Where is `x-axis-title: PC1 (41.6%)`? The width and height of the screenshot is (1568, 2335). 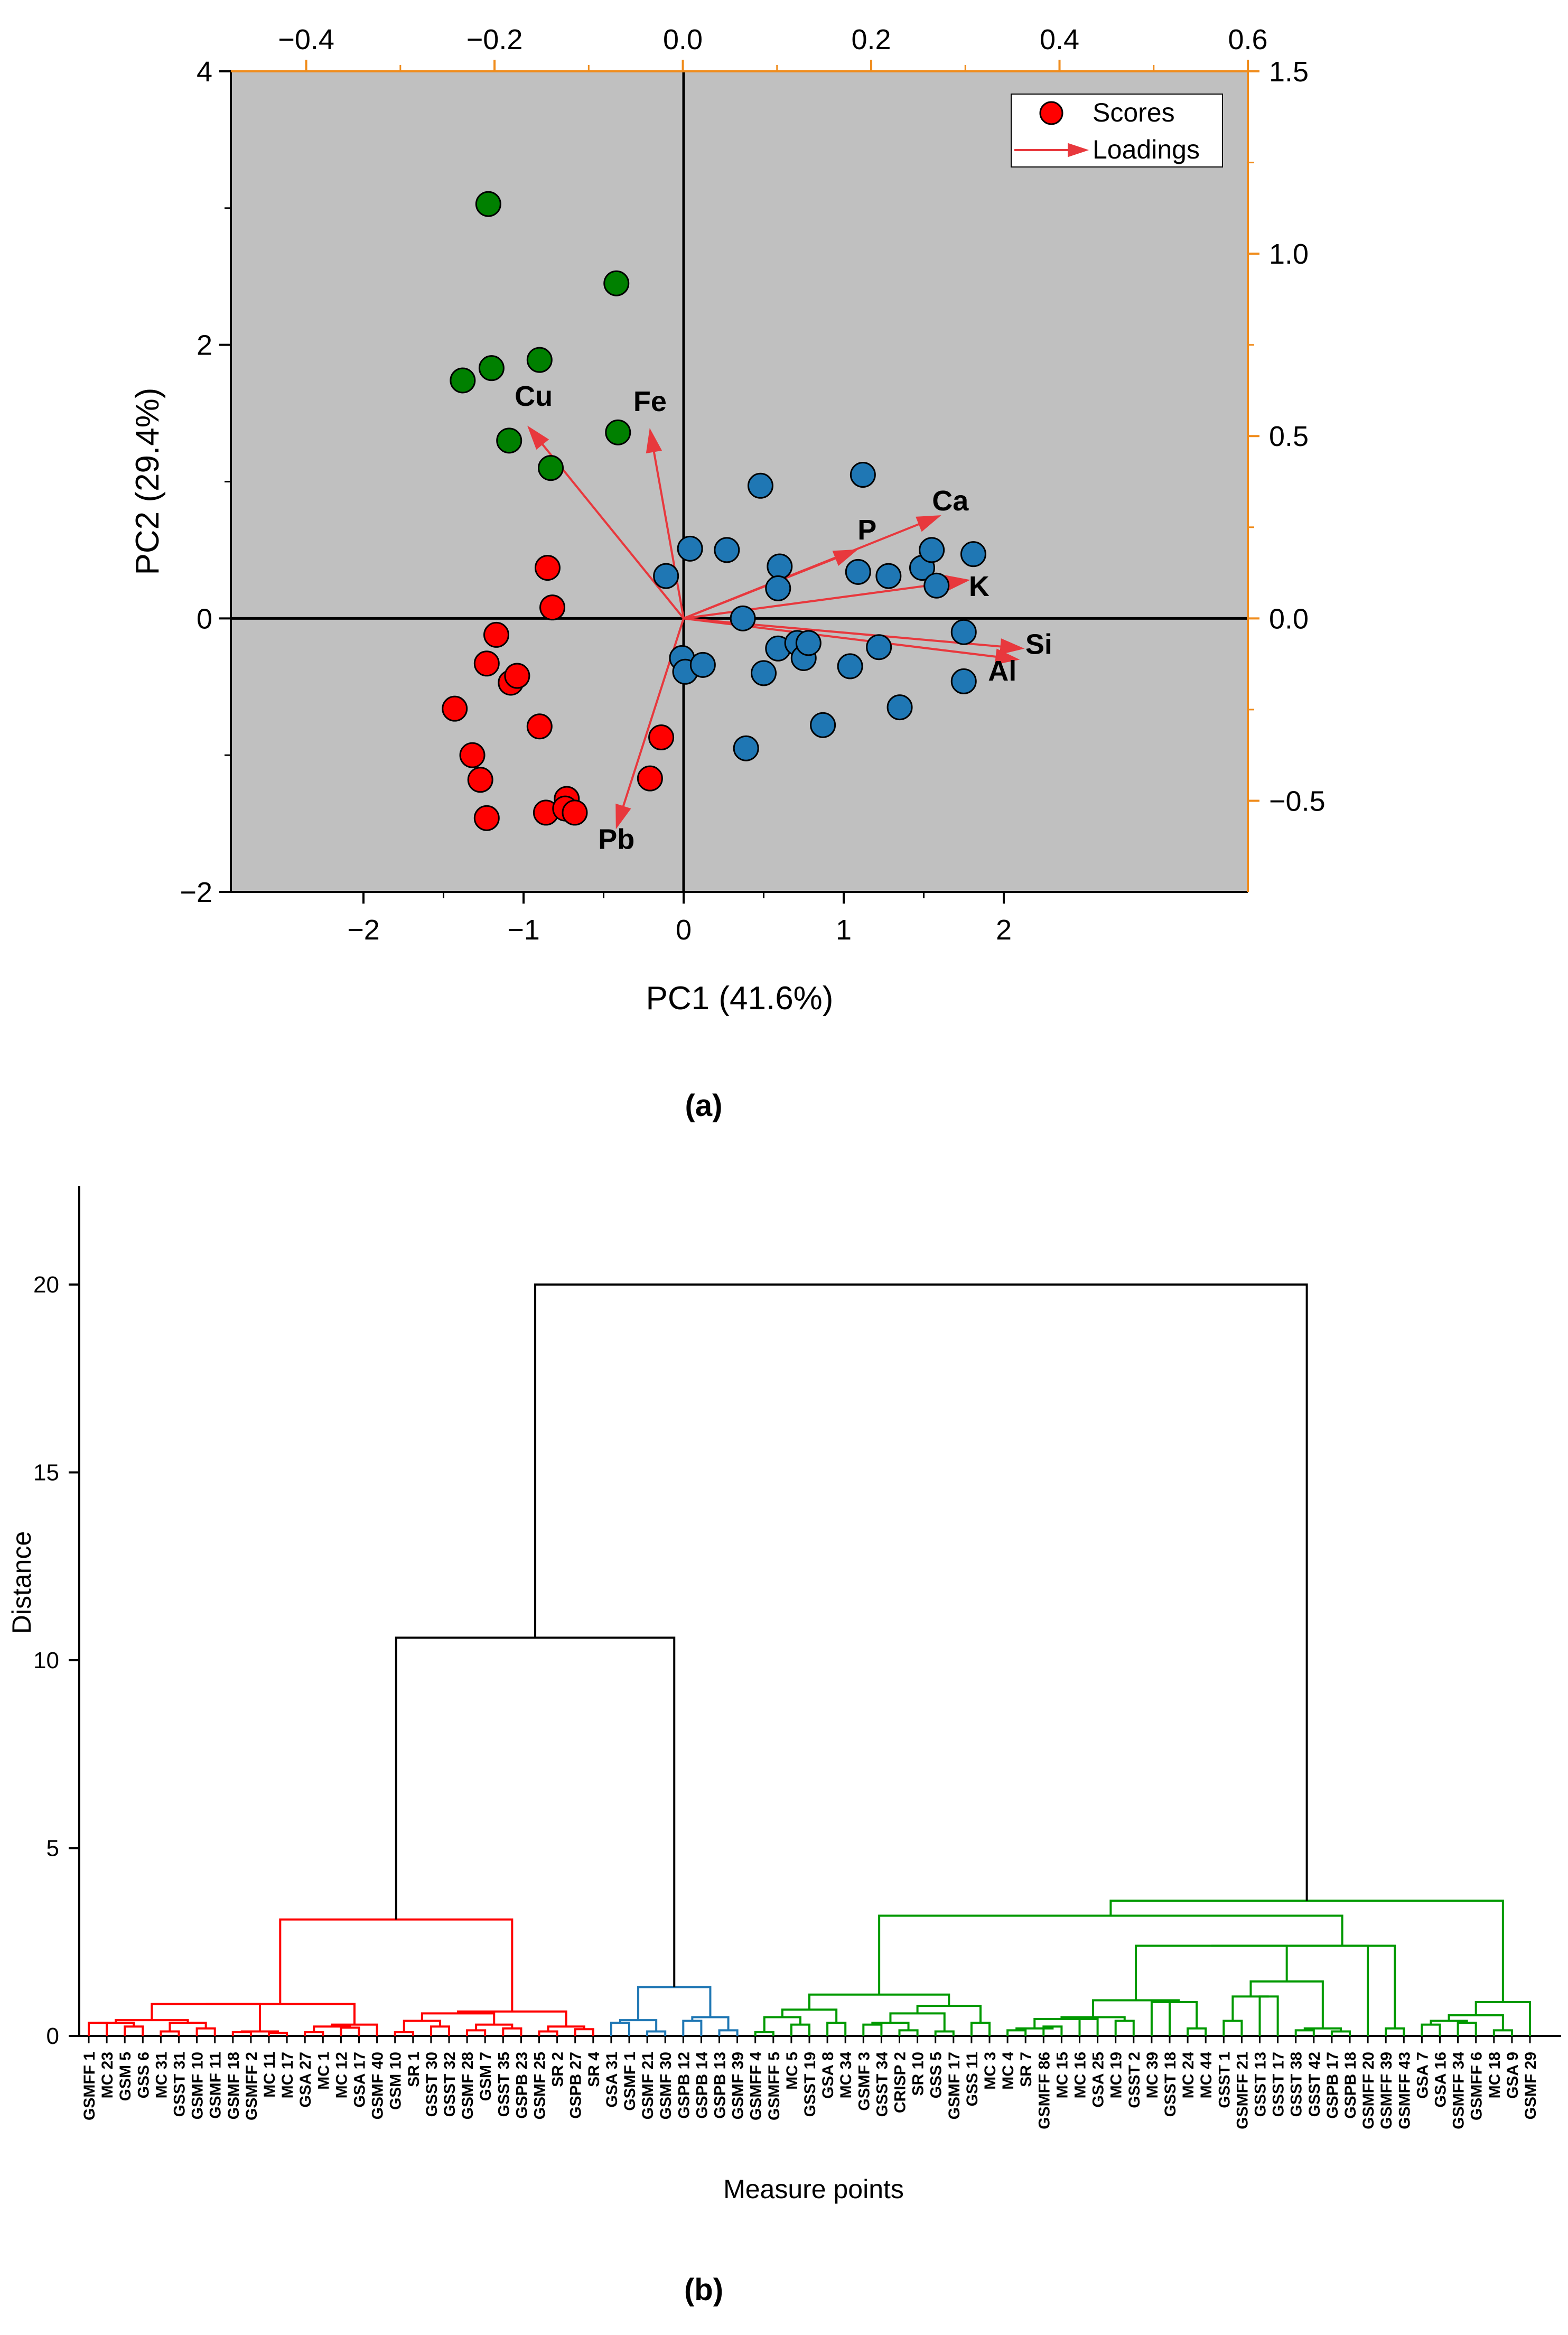 x-axis-title: PC1 (41.6%) is located at coordinates (740, 999).